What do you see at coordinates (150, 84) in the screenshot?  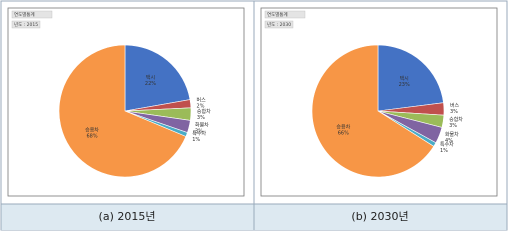 I see `slice-label: 22%` at bounding box center [150, 84].